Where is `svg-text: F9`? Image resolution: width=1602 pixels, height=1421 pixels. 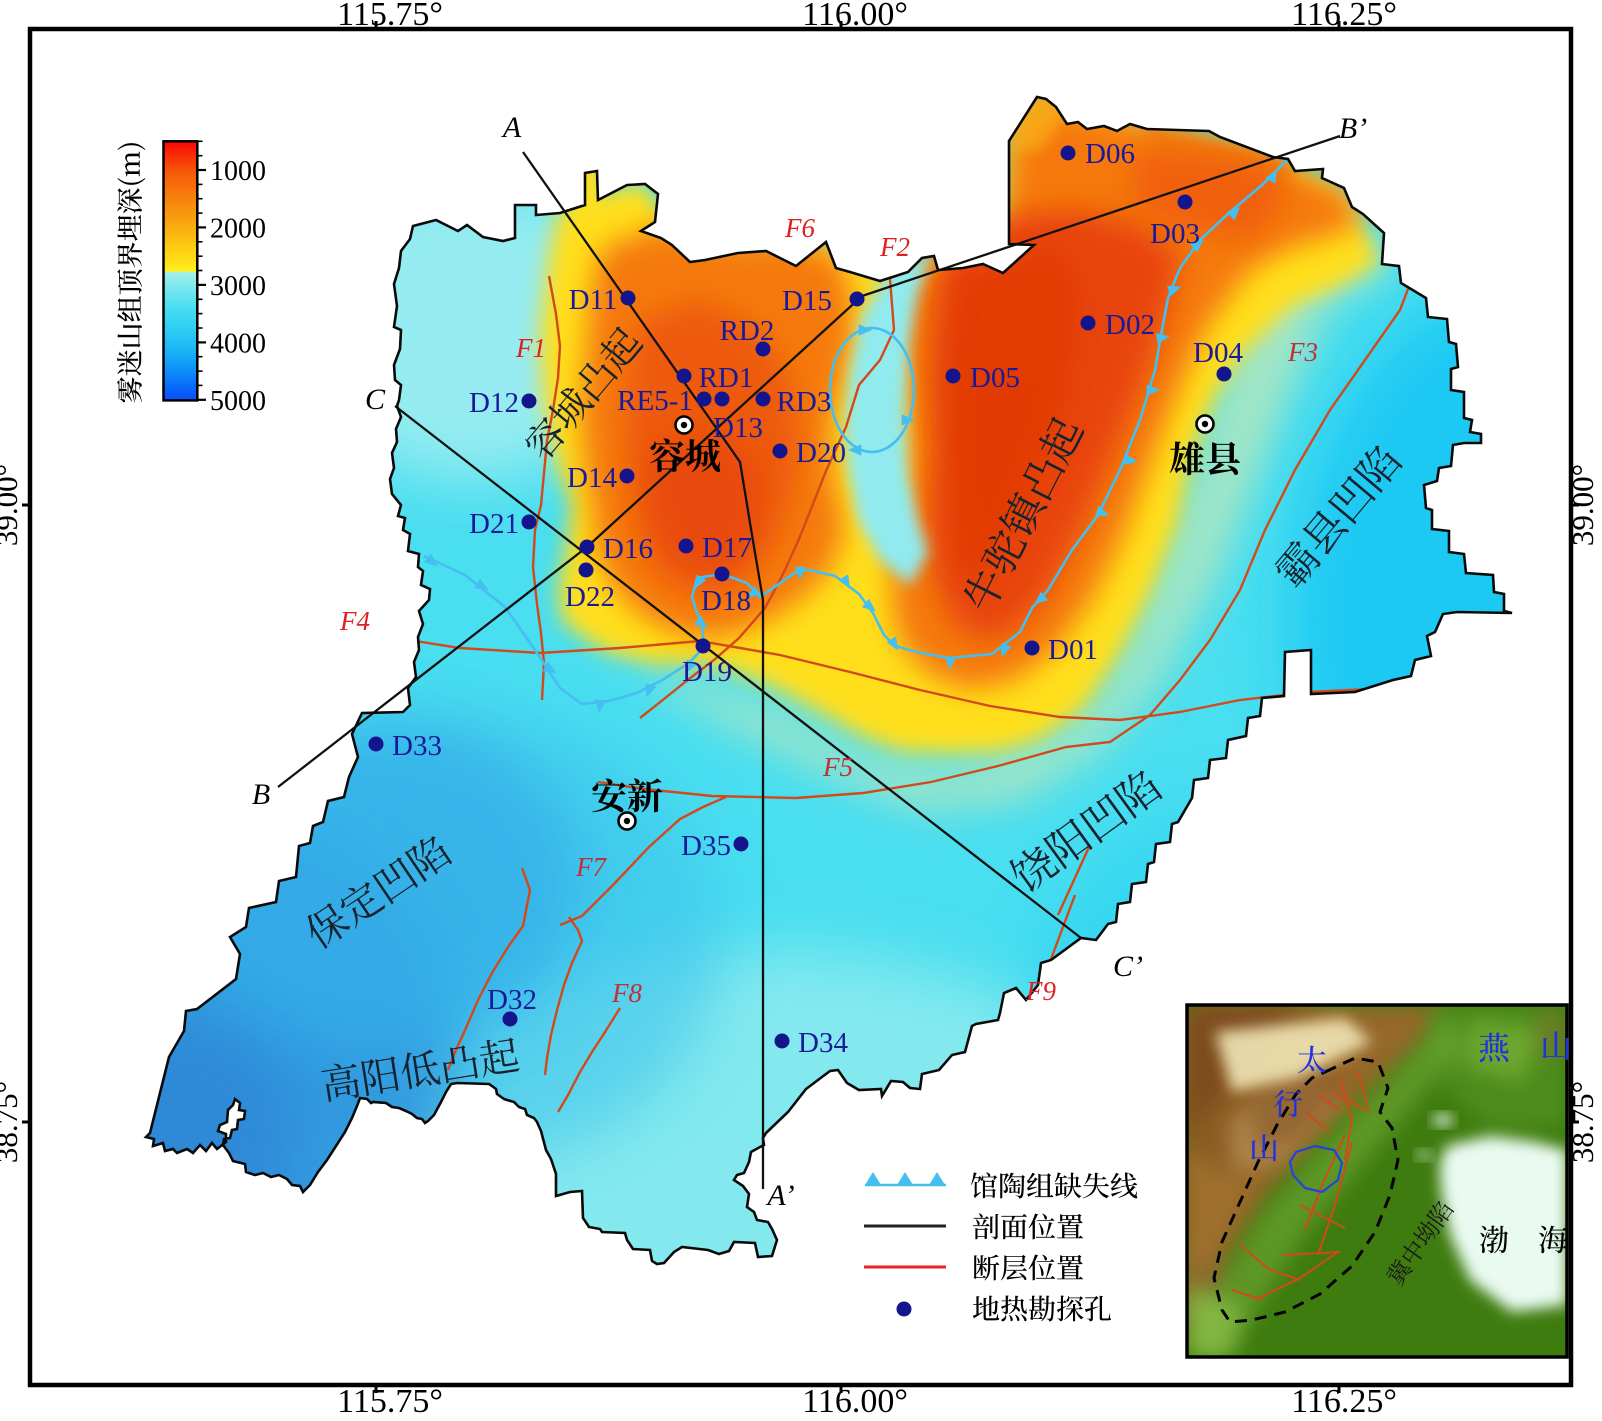
svg-text: F9 is located at coordinates (1040, 991).